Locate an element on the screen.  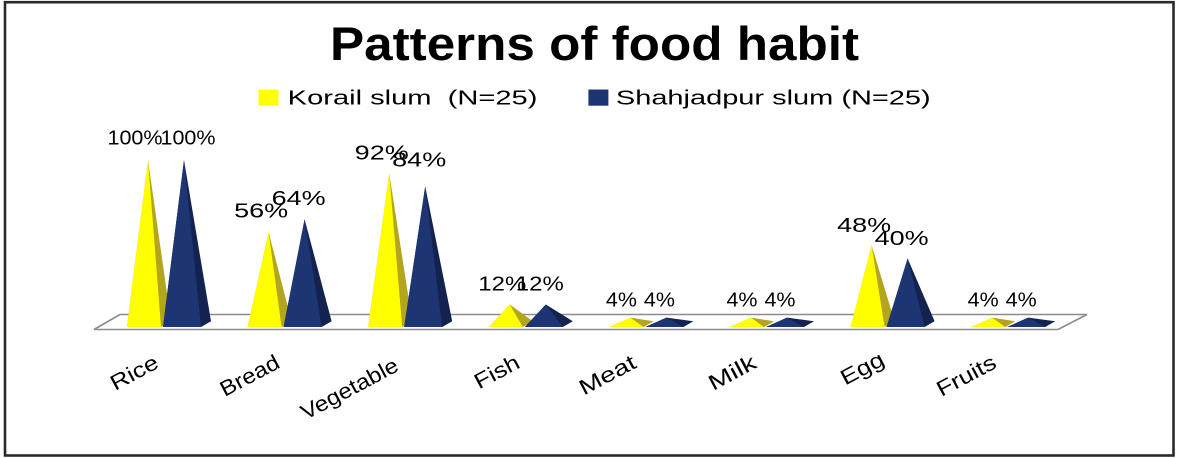
svg-text: Patterns of food habit is located at coordinates (594, 43).